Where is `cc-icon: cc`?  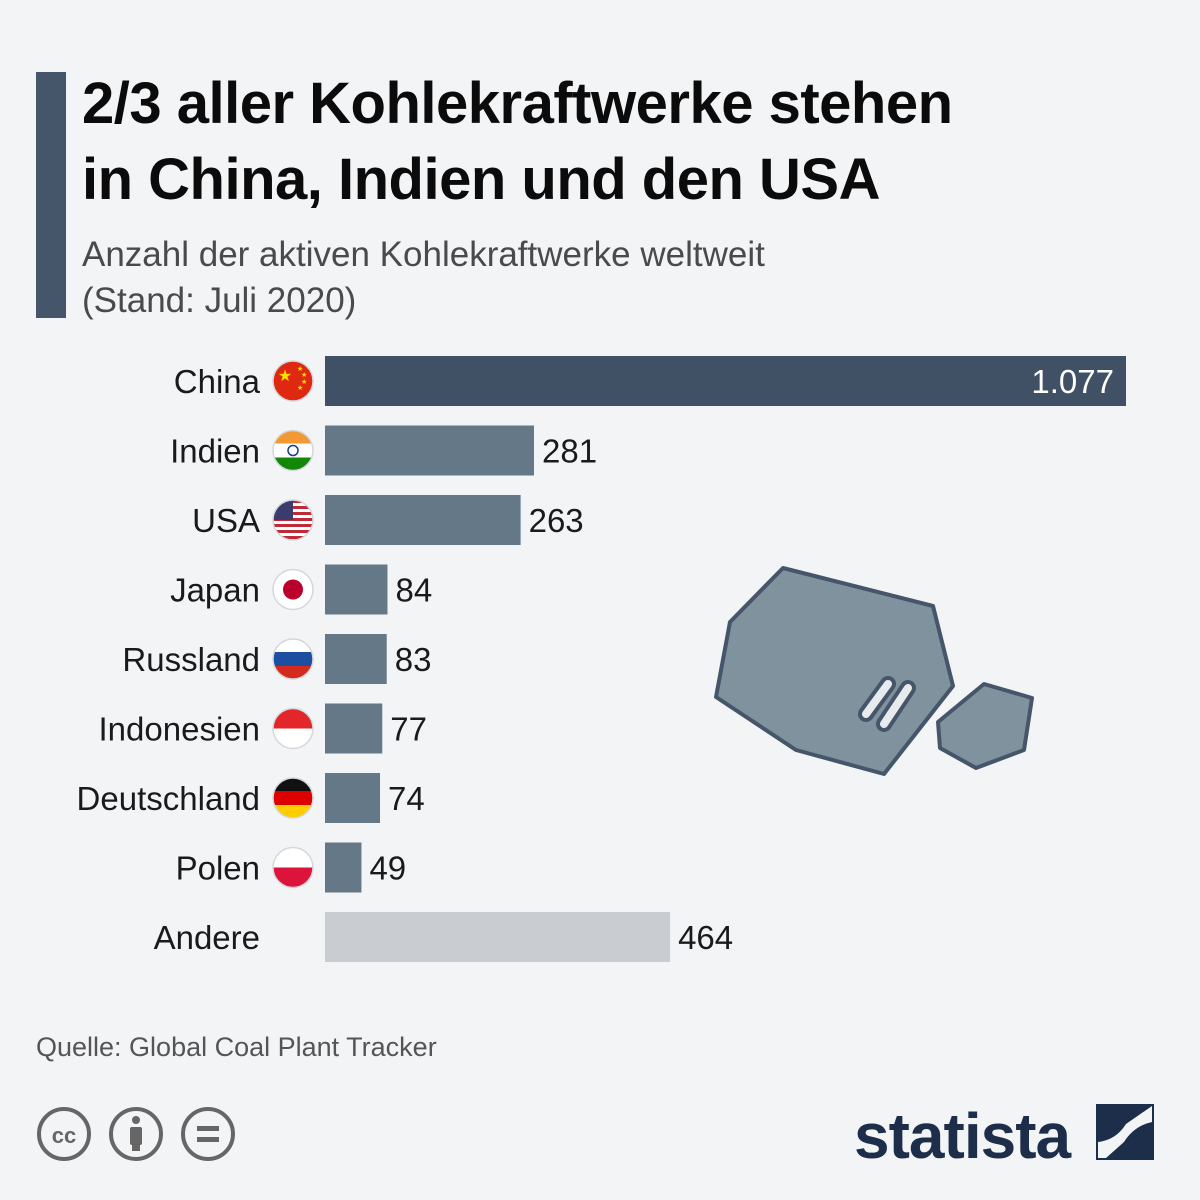
cc-icon: cc is located at coordinates (64, 1134).